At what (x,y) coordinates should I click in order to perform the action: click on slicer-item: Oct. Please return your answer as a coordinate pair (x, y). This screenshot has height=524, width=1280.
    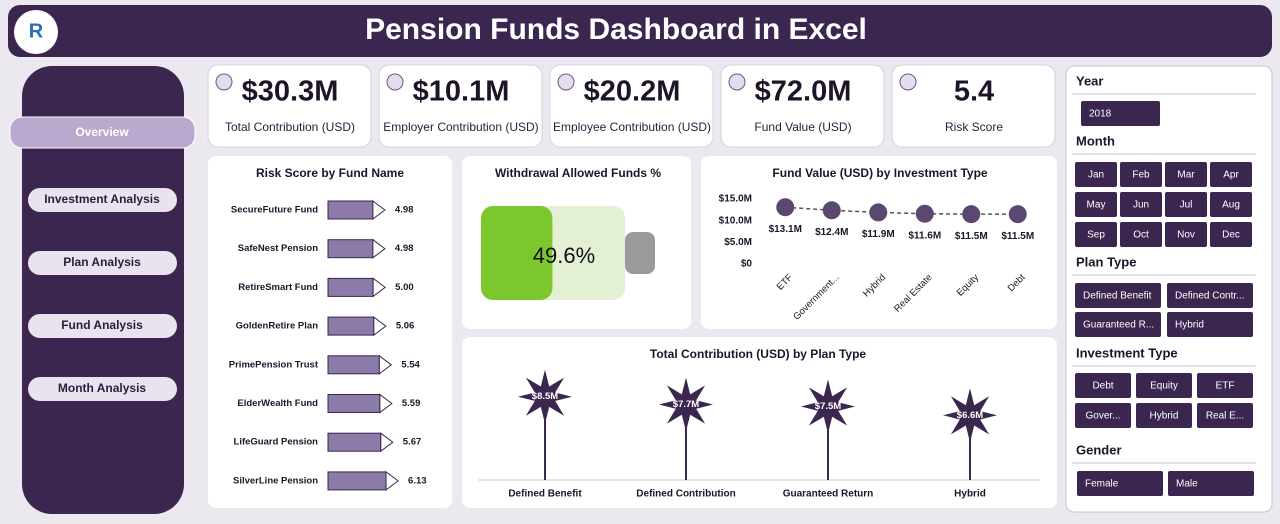
    Looking at the image, I should click on (1141, 235).